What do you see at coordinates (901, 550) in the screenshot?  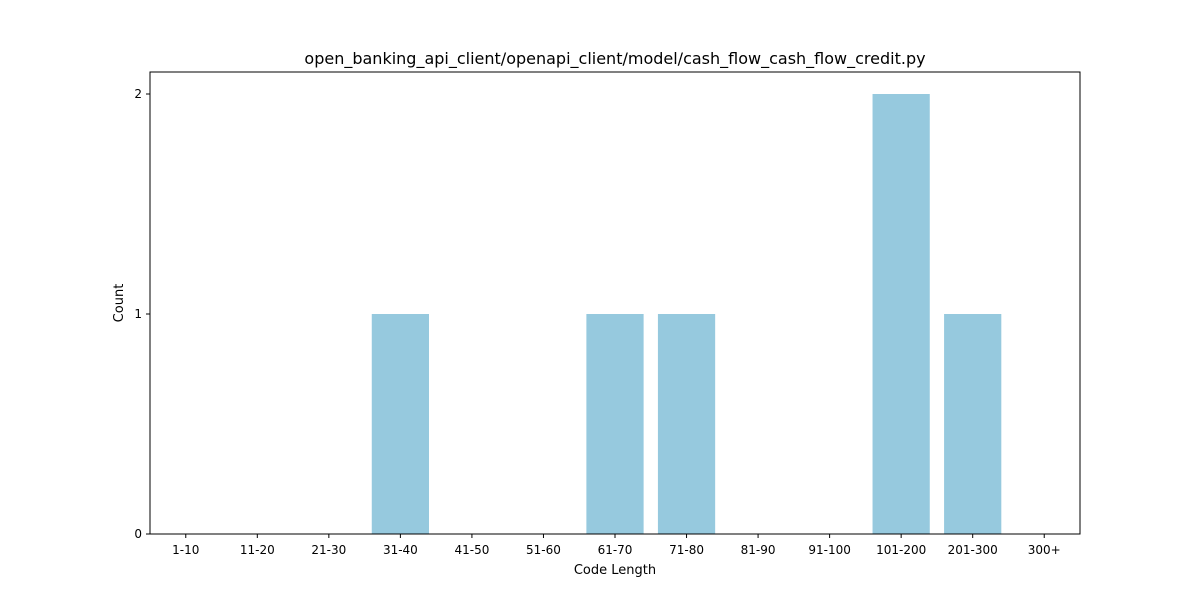 I see `x-tick-label: 101-200` at bounding box center [901, 550].